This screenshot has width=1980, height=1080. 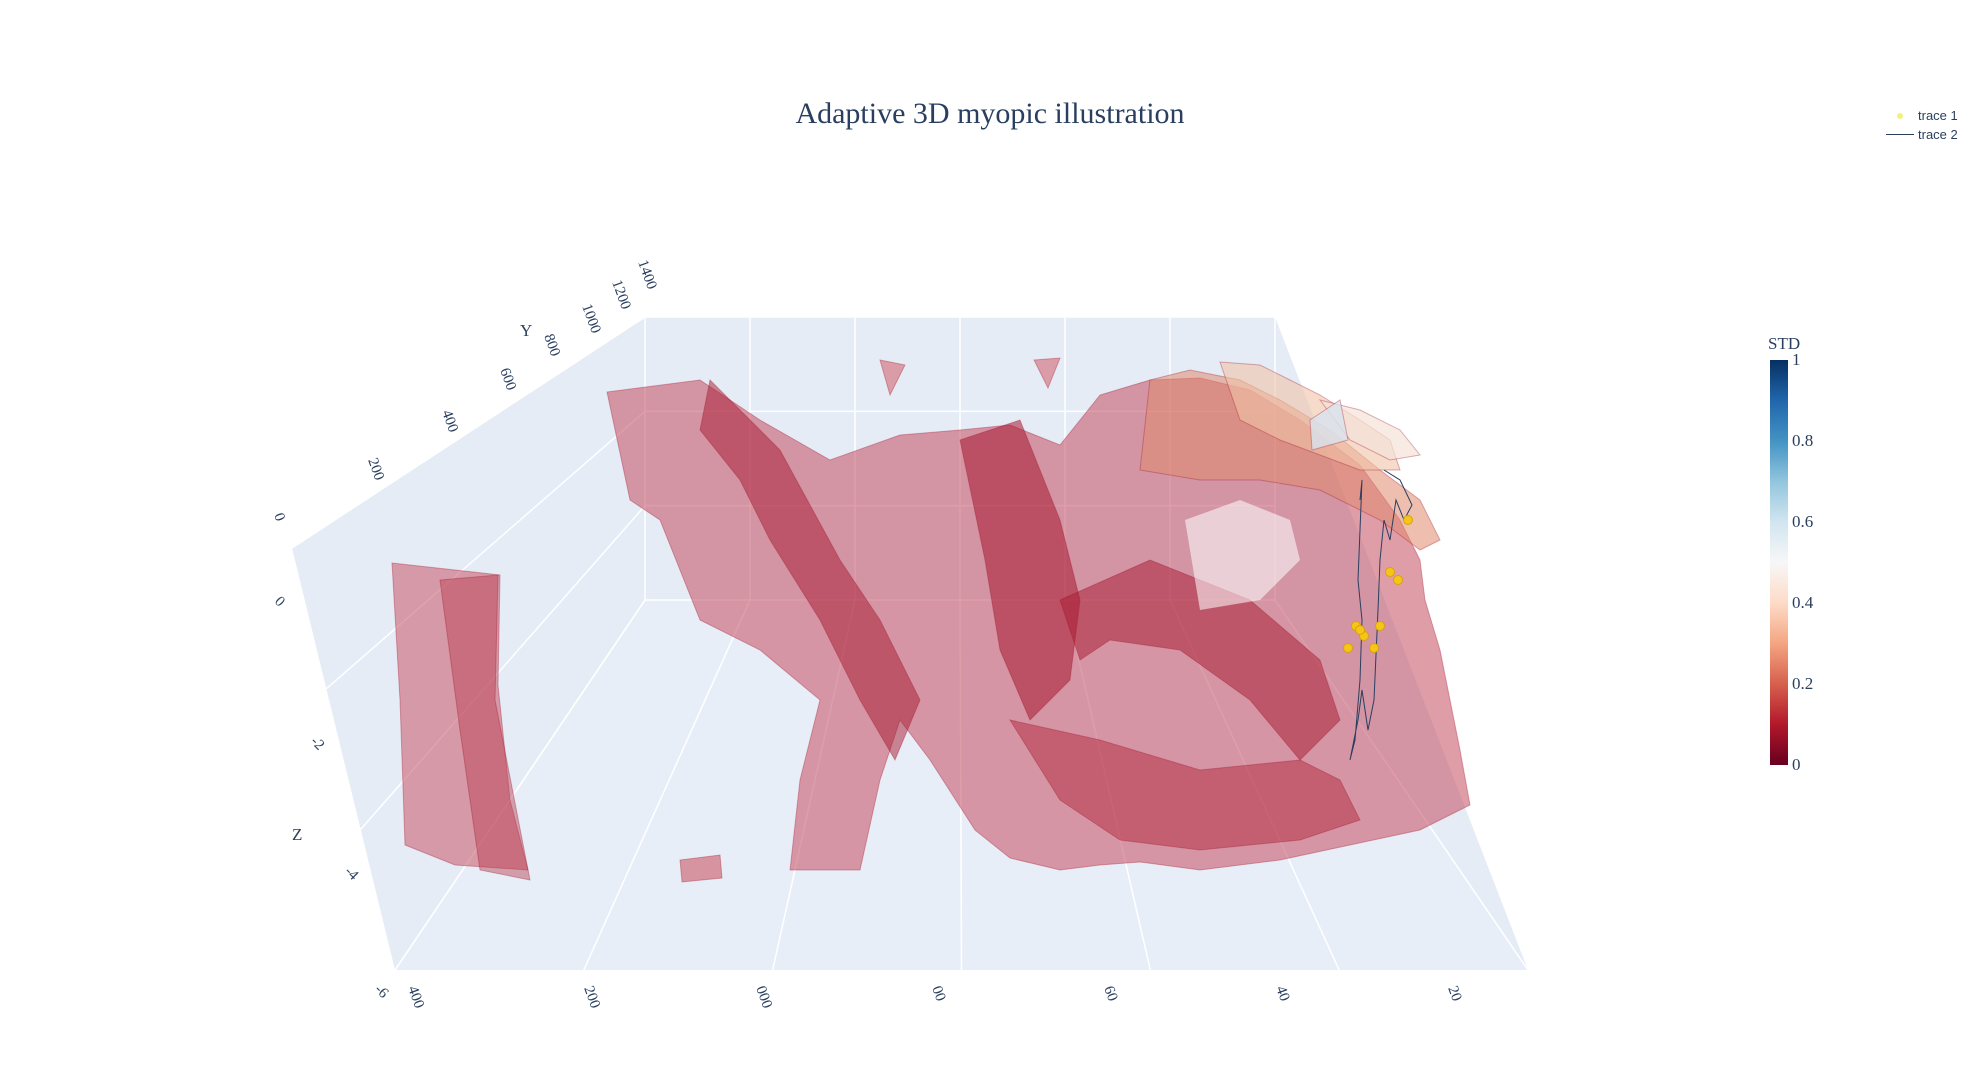 I want to click on x-tick-label: 60, so click(x=1110, y=994).